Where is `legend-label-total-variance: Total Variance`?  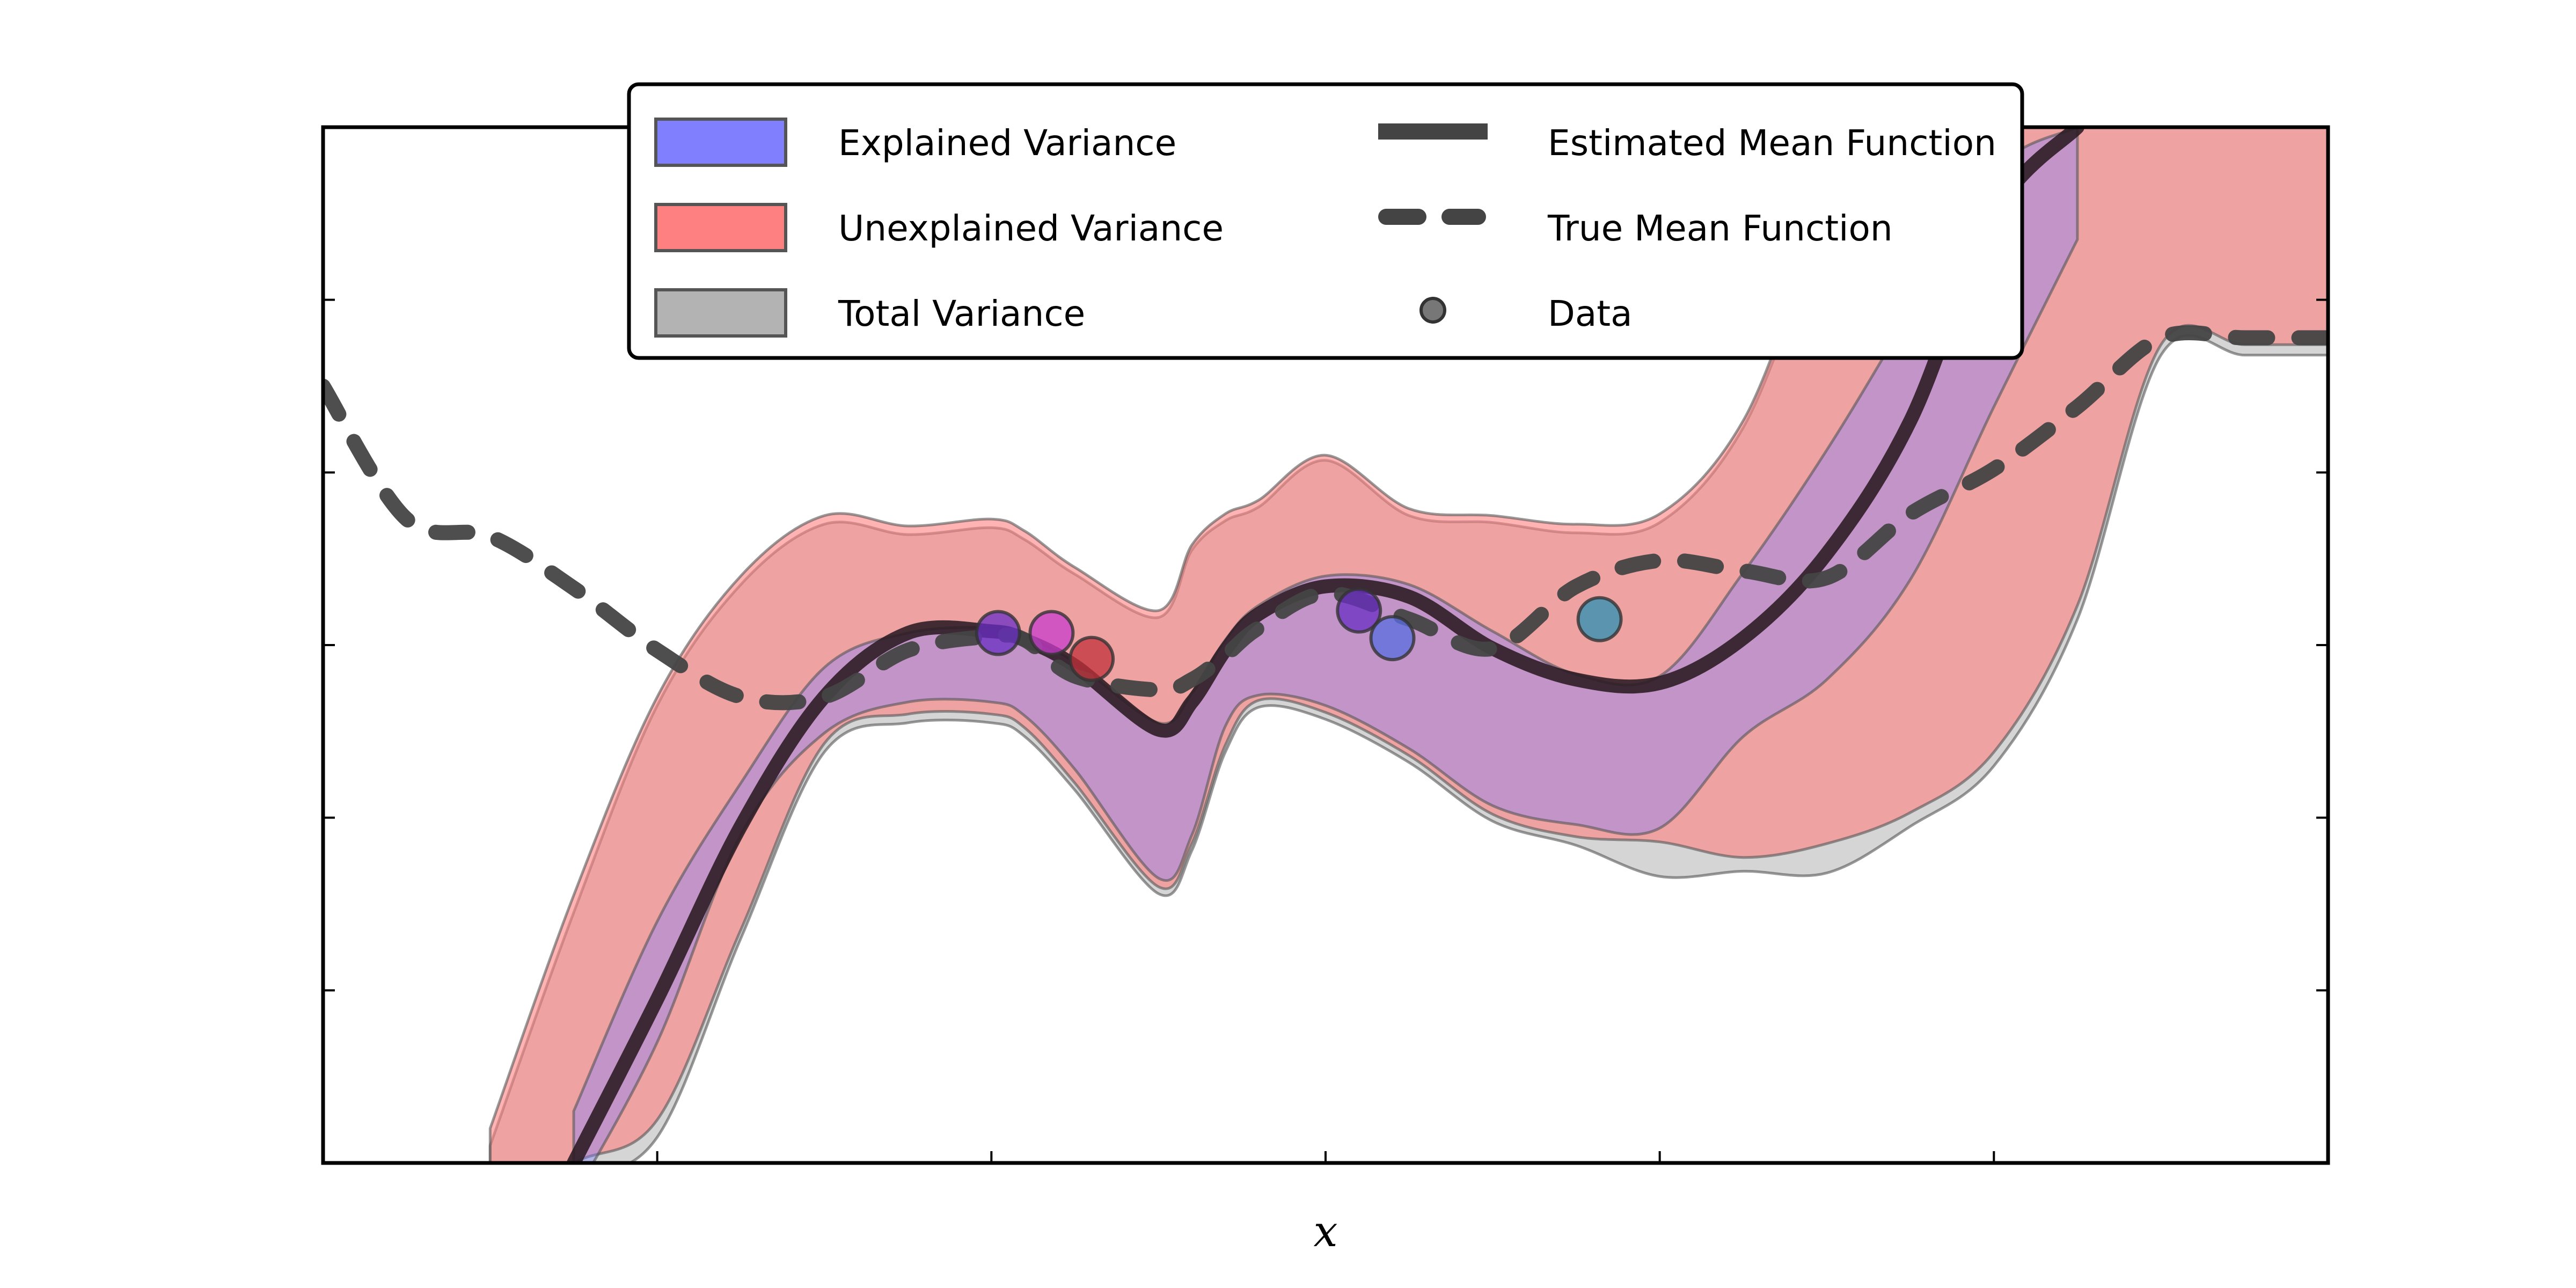
legend-label-total-variance: Total Variance is located at coordinates (961, 313).